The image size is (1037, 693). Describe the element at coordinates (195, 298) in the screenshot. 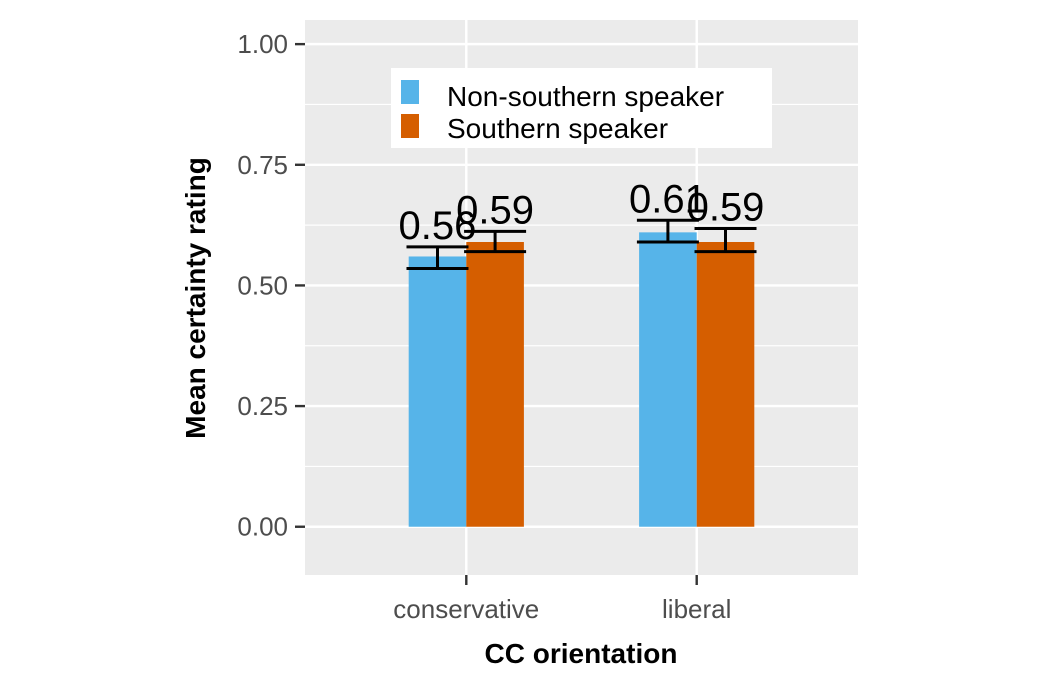

I see `y-axis-title: Mean certainty rating` at that location.